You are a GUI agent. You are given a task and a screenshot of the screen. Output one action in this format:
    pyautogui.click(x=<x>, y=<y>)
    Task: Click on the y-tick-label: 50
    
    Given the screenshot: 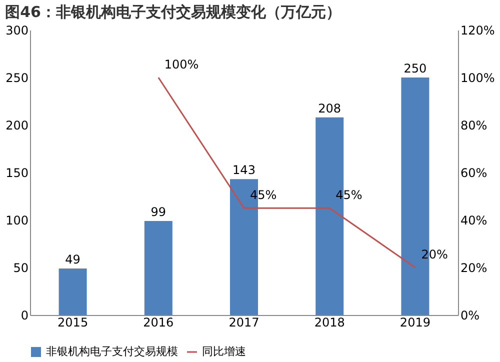 What is the action you would take?
    pyautogui.click(x=20, y=268)
    